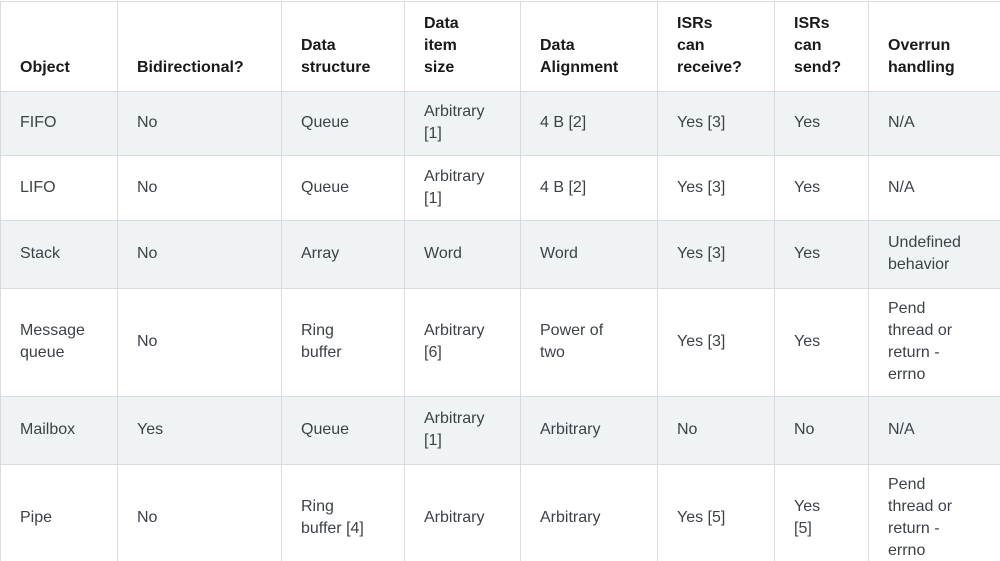 The width and height of the screenshot is (1000, 561). I want to click on row-label: Message queue, so click(59, 342).